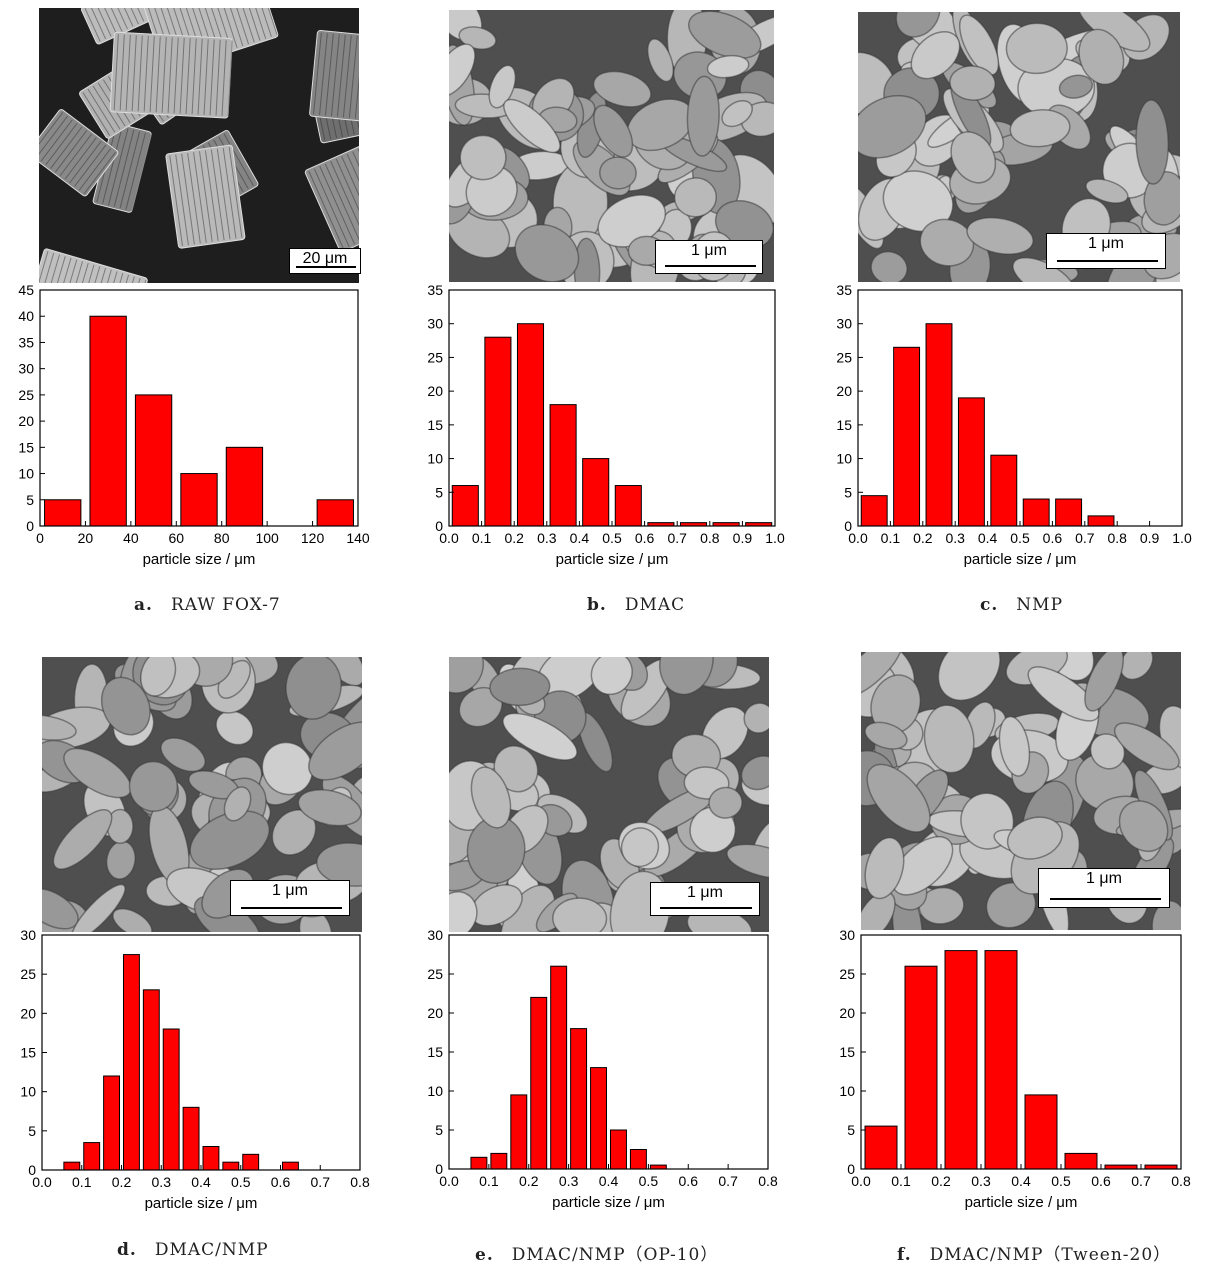  What do you see at coordinates (609, 794) in the screenshot?
I see `sem-image-e` at bounding box center [609, 794].